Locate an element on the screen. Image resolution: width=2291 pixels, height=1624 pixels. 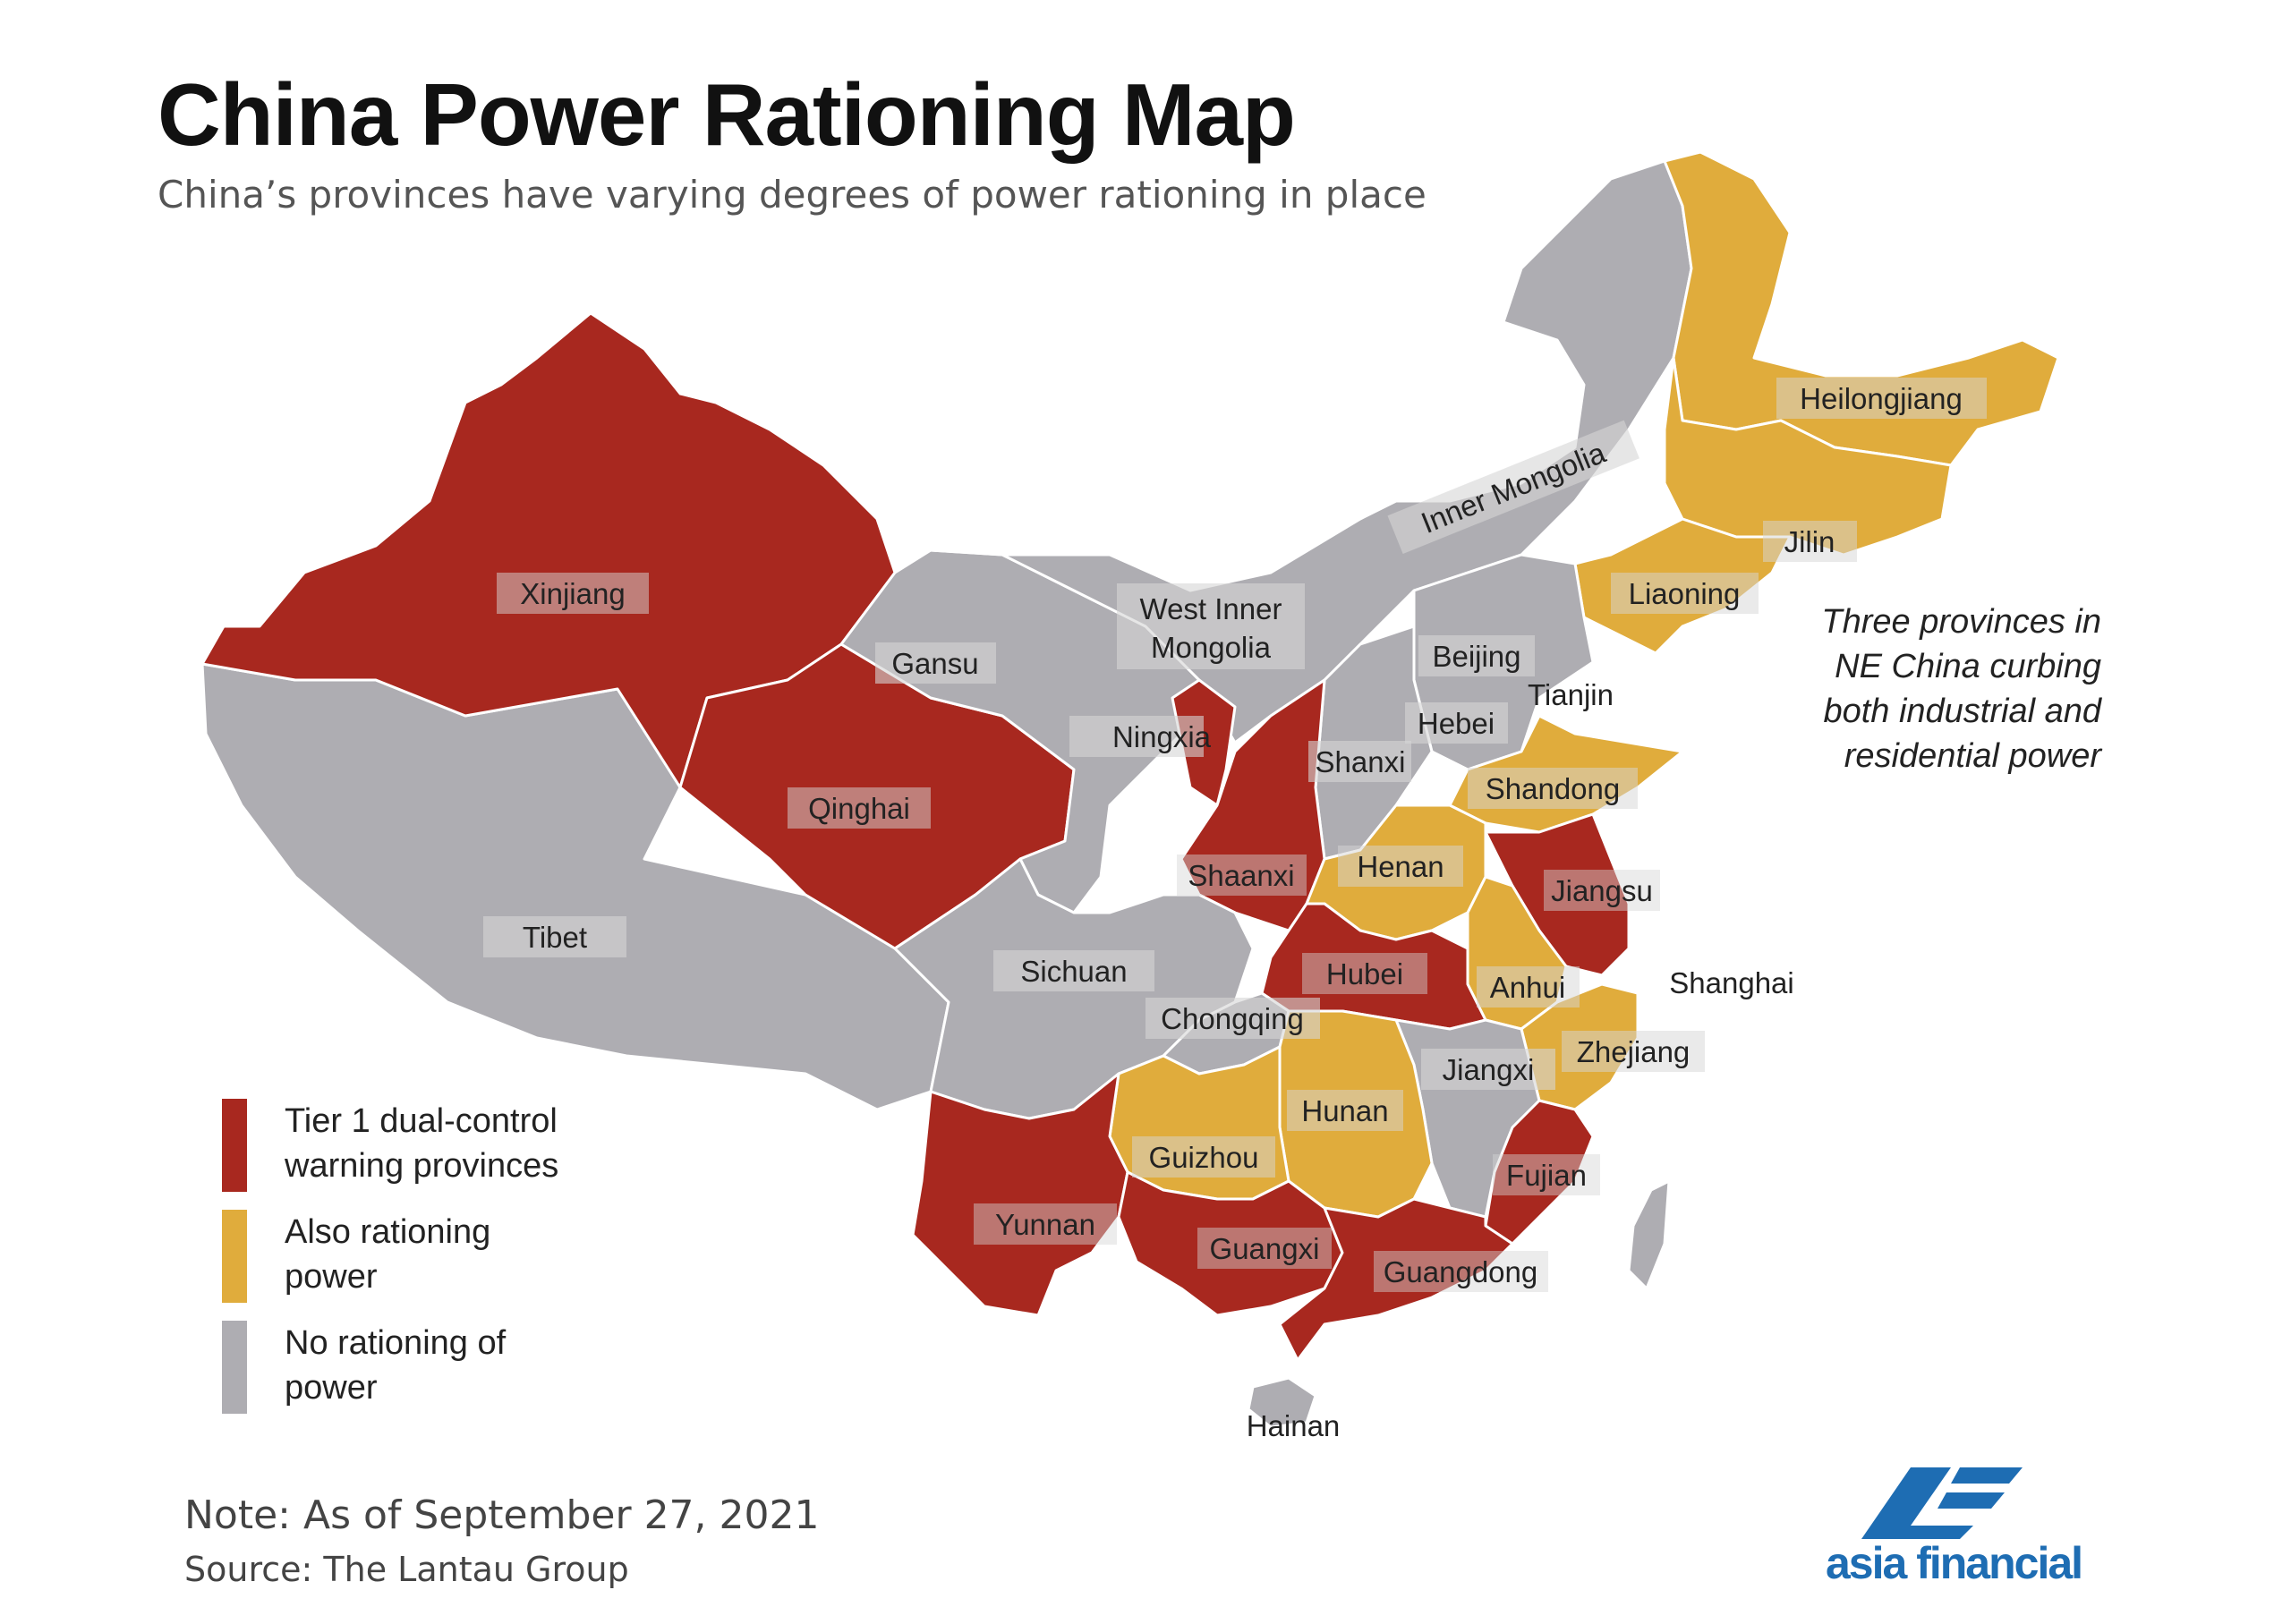
annotation-line4: residential power is located at coordinates (1973, 756).